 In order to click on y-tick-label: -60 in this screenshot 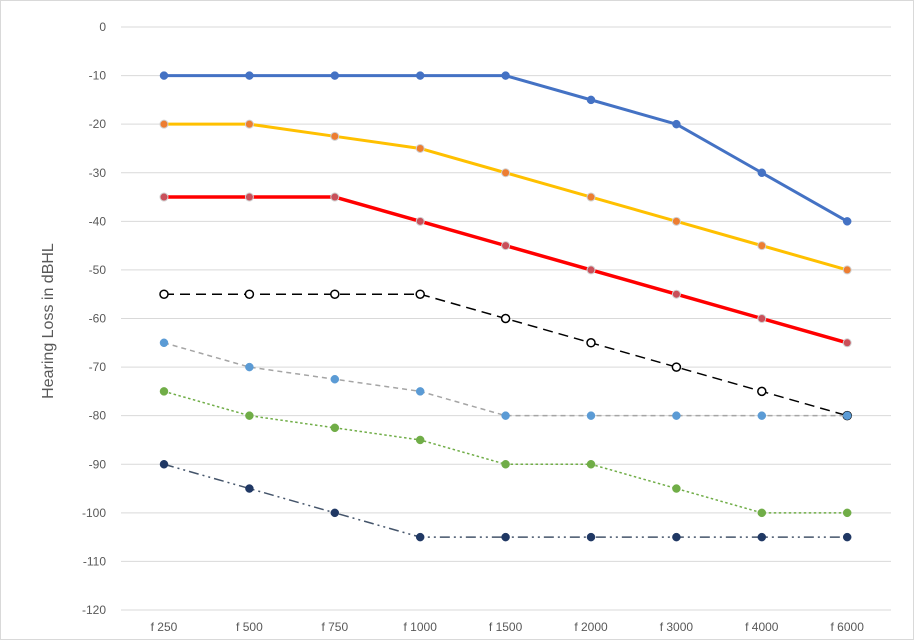, I will do `click(98, 319)`.